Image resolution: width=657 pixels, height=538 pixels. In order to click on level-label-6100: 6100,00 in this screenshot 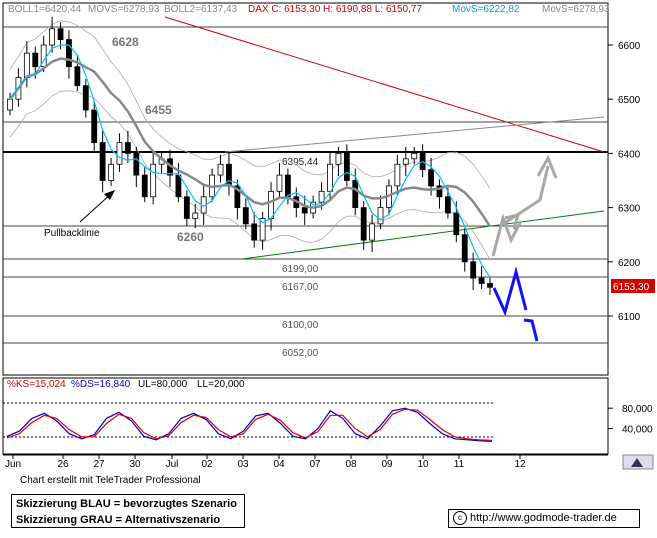, I will do `click(300, 325)`.